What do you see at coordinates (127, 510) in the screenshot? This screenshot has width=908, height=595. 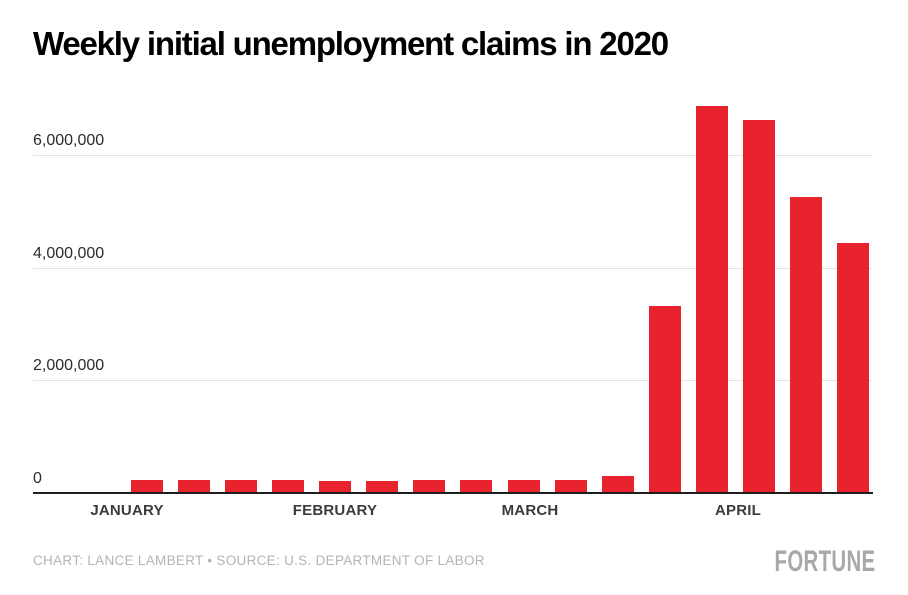 I see `month-label: JANUARY` at bounding box center [127, 510].